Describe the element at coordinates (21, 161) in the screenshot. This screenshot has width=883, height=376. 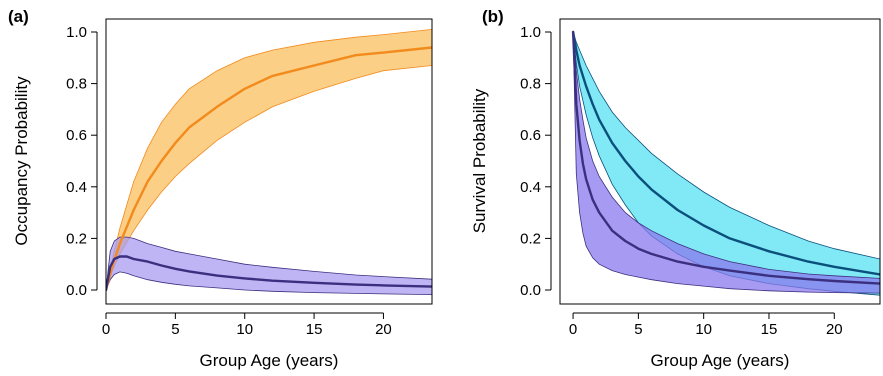
I see `y-axis-title: Occupancy Probability` at that location.